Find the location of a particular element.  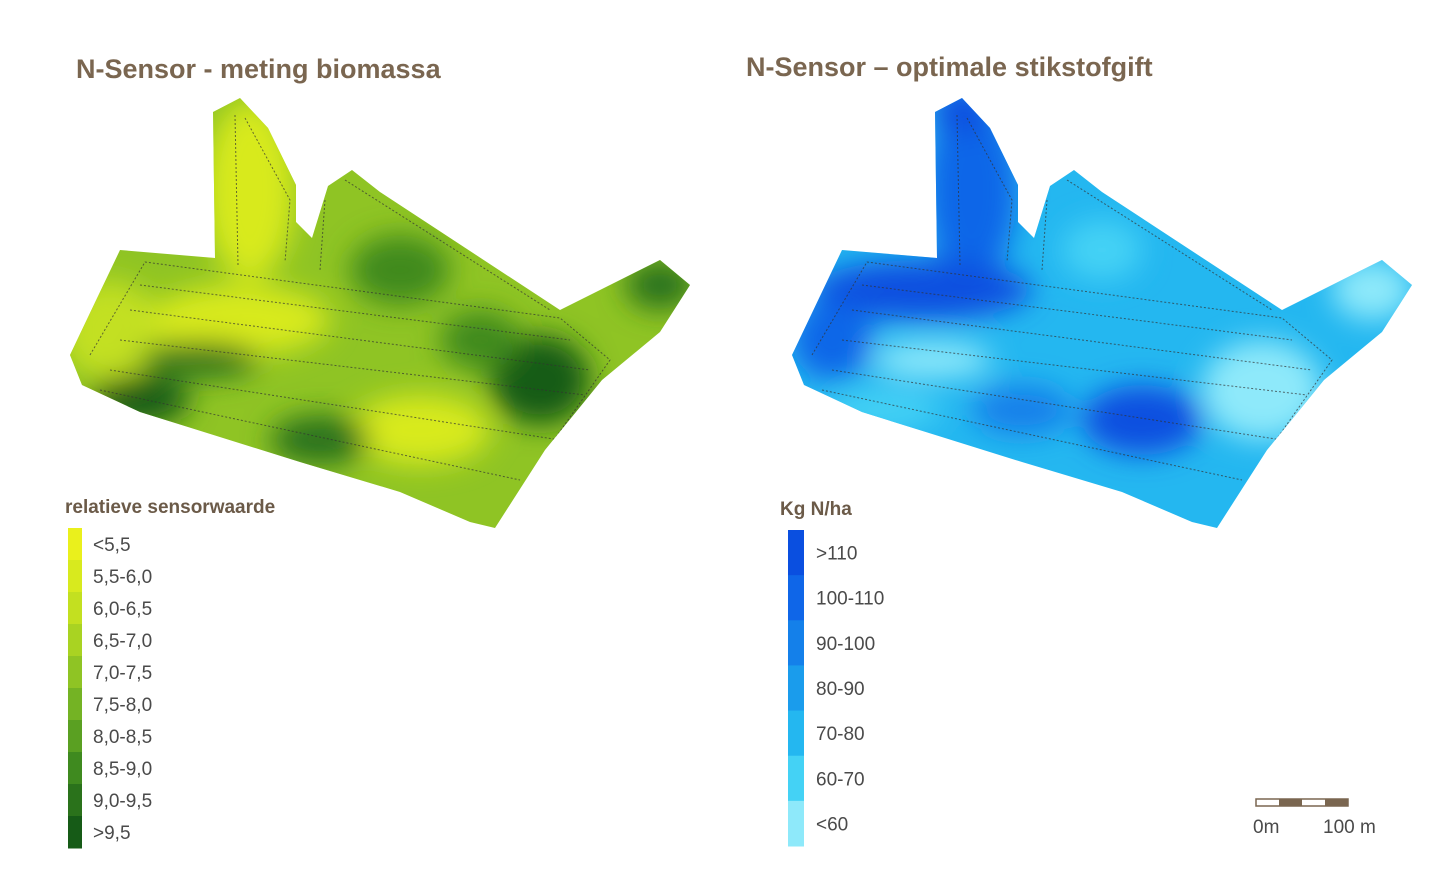

legend-label: >110 is located at coordinates (836, 554).